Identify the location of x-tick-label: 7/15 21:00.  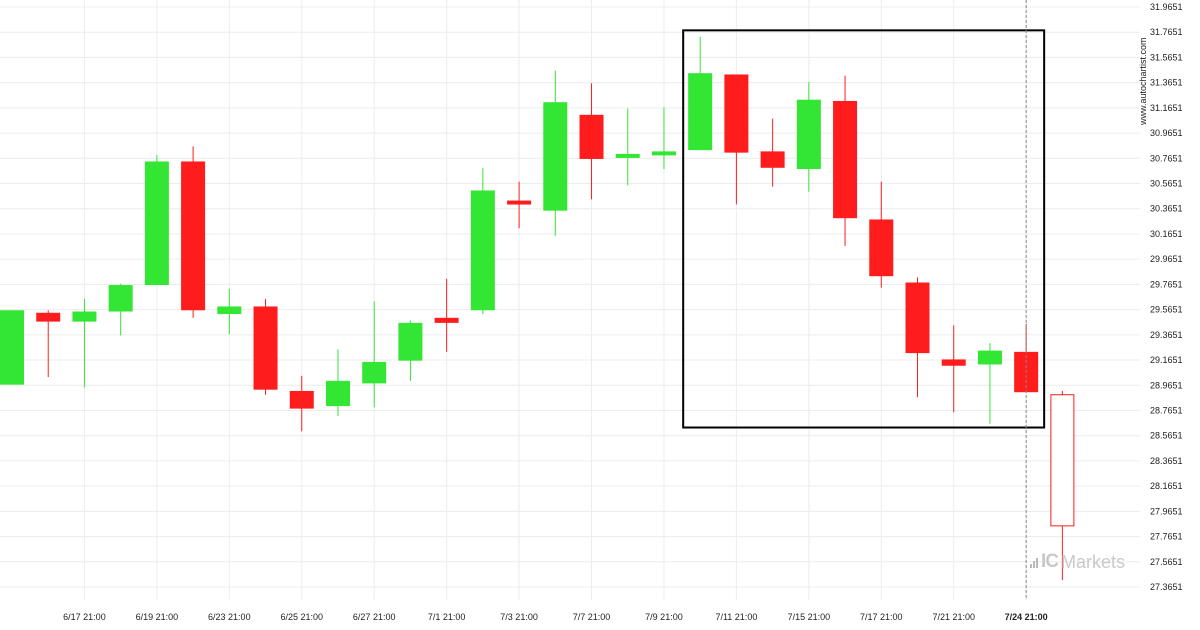
(809, 617).